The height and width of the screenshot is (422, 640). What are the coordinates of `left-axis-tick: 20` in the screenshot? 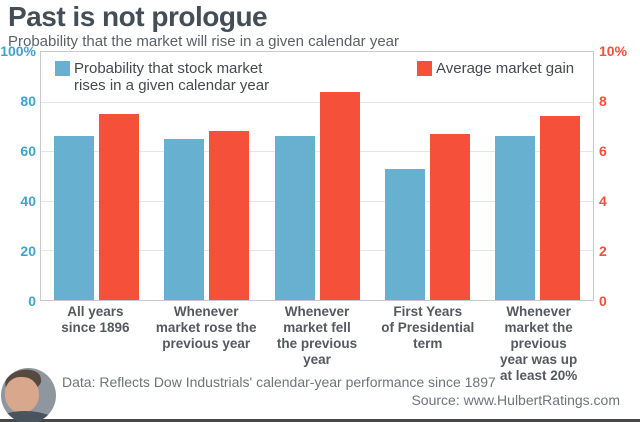 It's located at (28, 251).